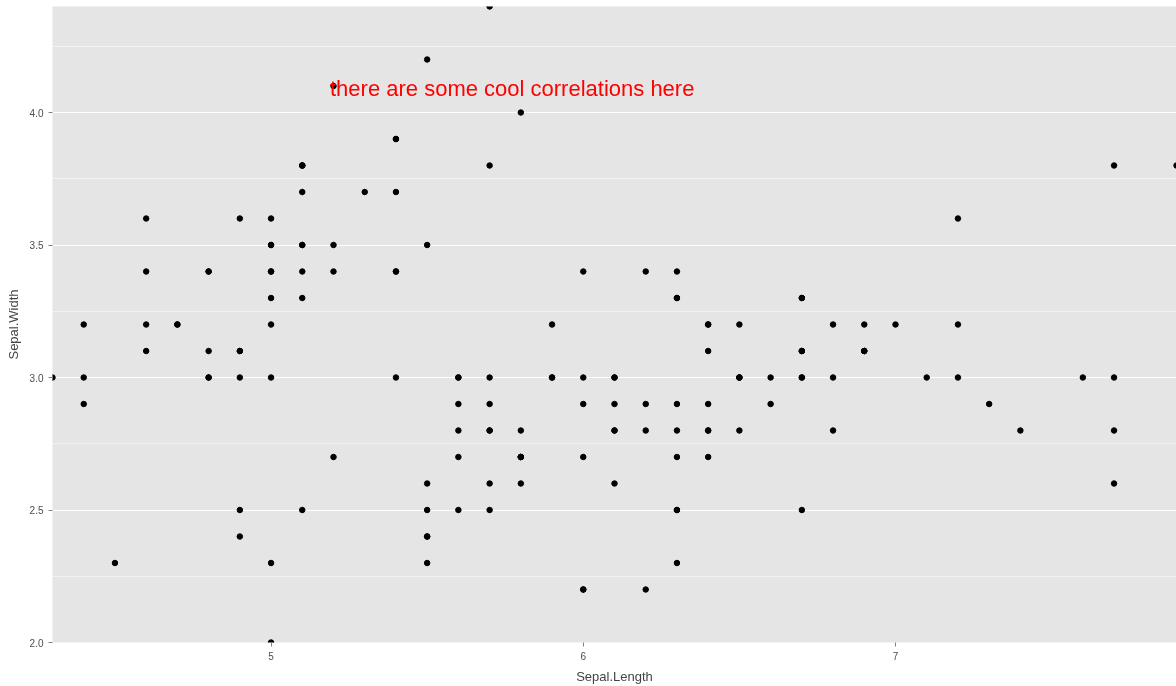 The image size is (1176, 686). I want to click on y-tick-label: 3.0, so click(36, 378).